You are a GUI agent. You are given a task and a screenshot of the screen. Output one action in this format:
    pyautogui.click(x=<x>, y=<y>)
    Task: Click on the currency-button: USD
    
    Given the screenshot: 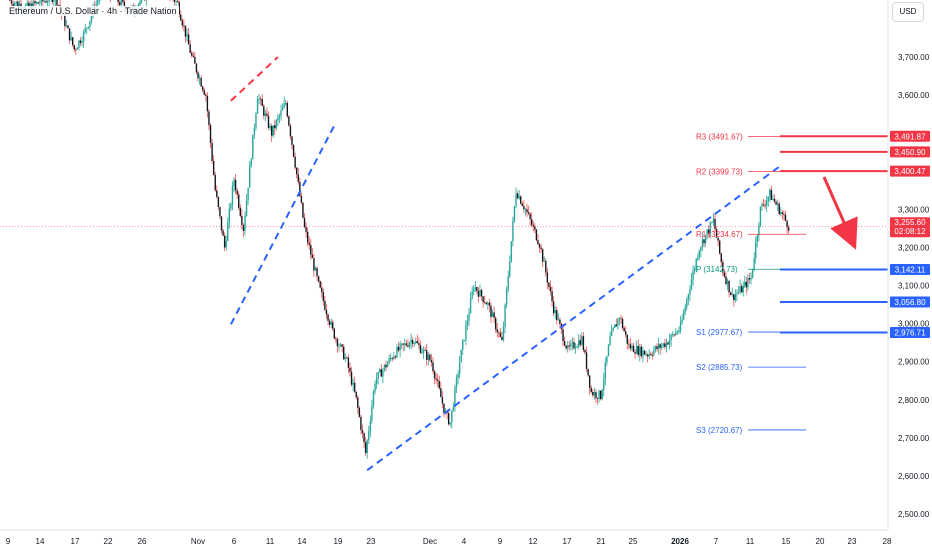 What is the action you would take?
    pyautogui.click(x=908, y=12)
    